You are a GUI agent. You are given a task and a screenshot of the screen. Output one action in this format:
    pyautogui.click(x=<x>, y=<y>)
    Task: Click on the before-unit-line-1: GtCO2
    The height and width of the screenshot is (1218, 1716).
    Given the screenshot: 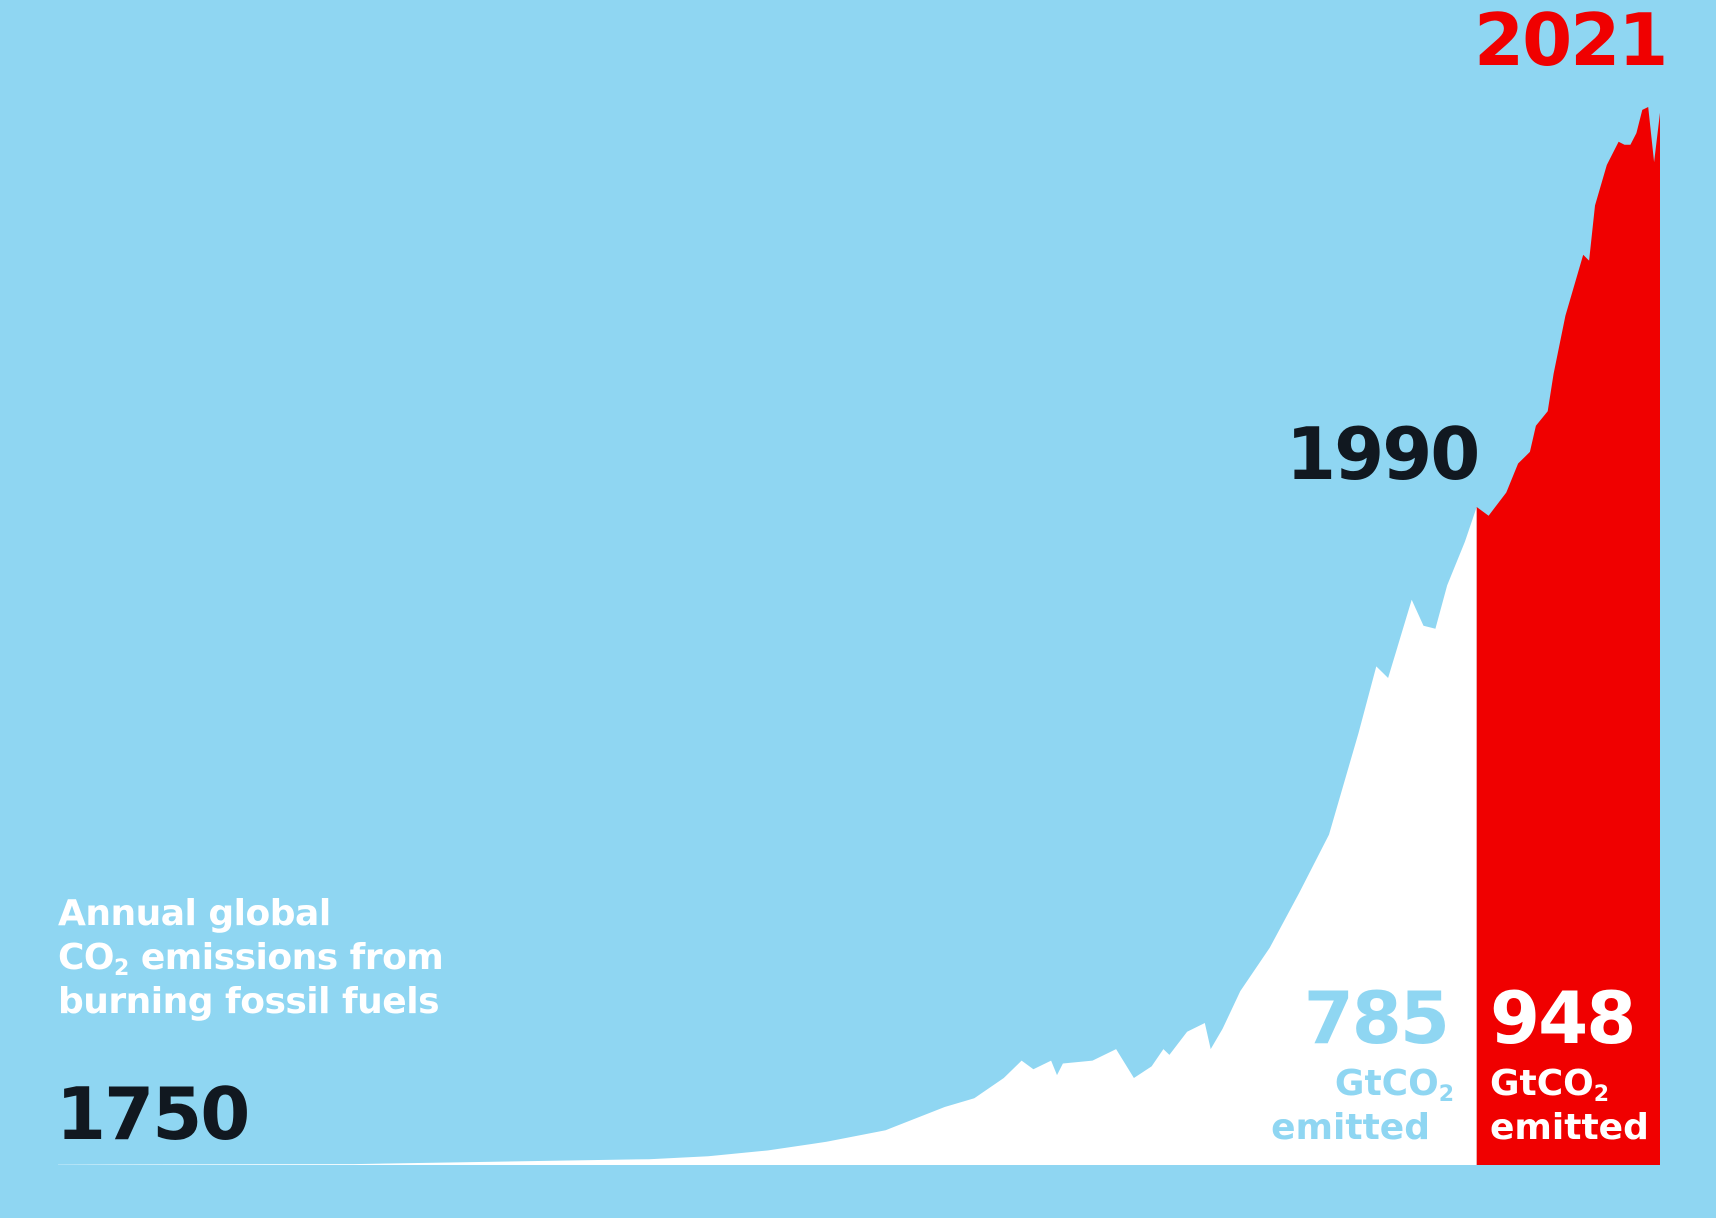 What is the action you would take?
    pyautogui.click(x=1362, y=1084)
    